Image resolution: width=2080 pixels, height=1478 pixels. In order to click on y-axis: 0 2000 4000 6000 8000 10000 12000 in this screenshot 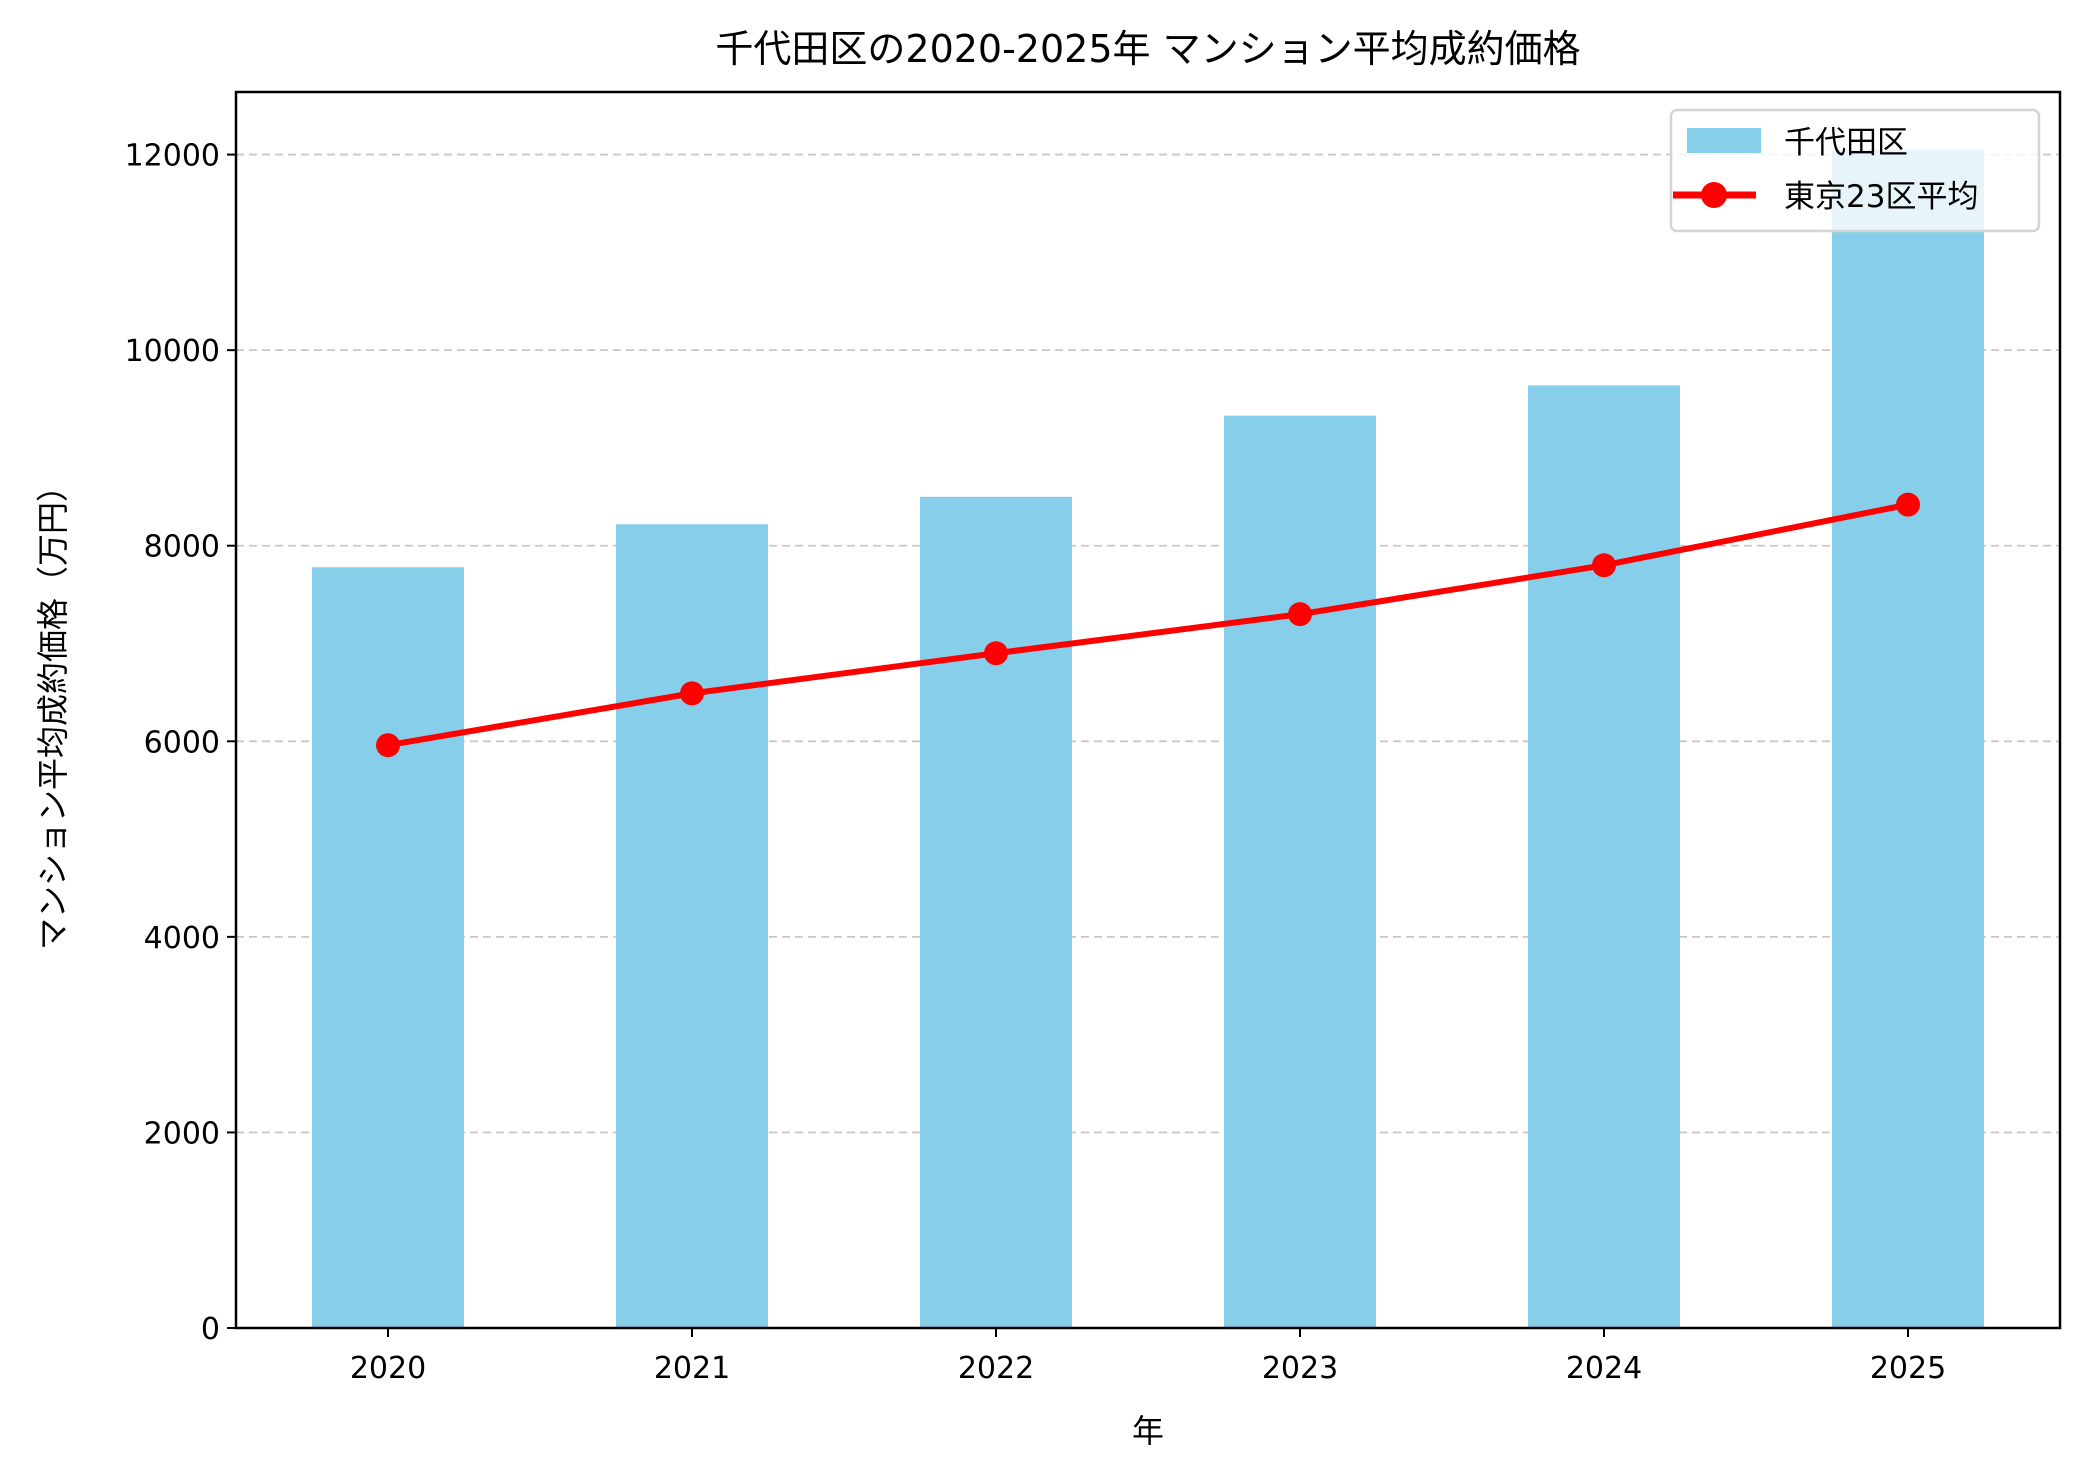, I will do `click(180, 743)`.